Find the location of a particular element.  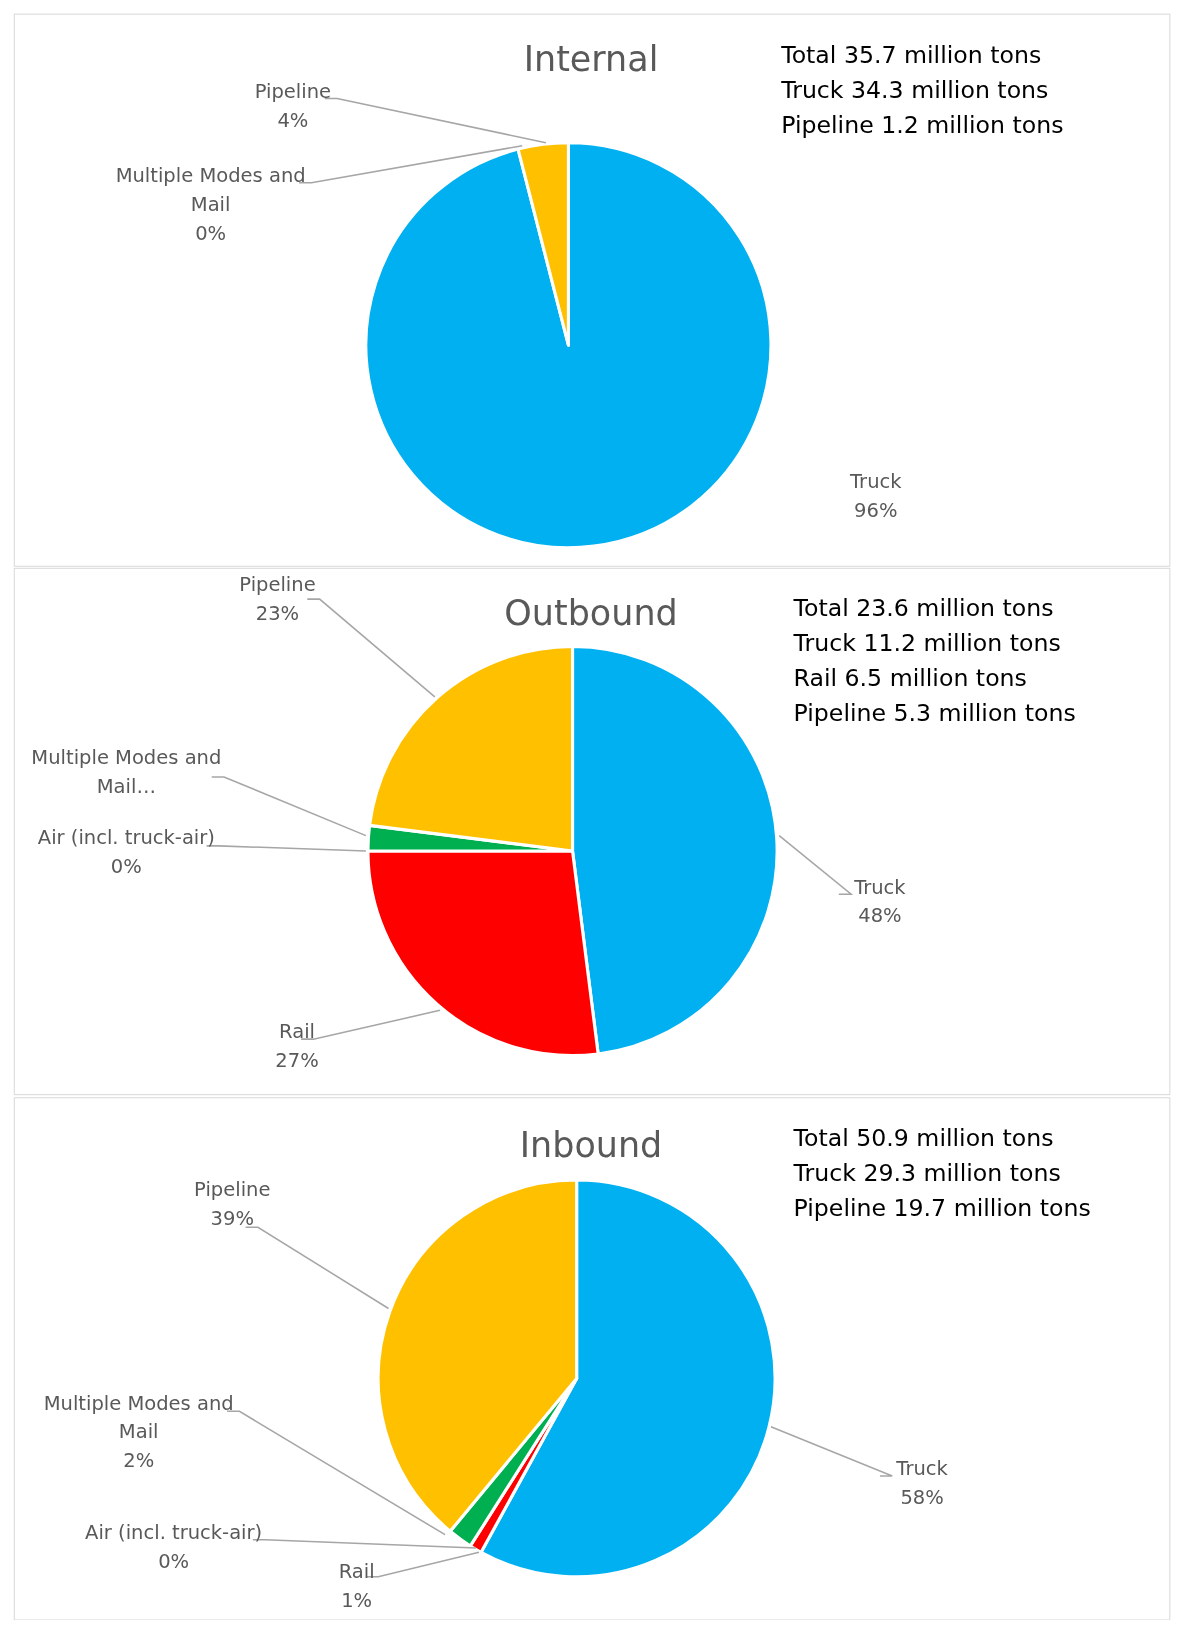

text: Pipeline 19.7 million tons is located at coordinates (942, 1208).